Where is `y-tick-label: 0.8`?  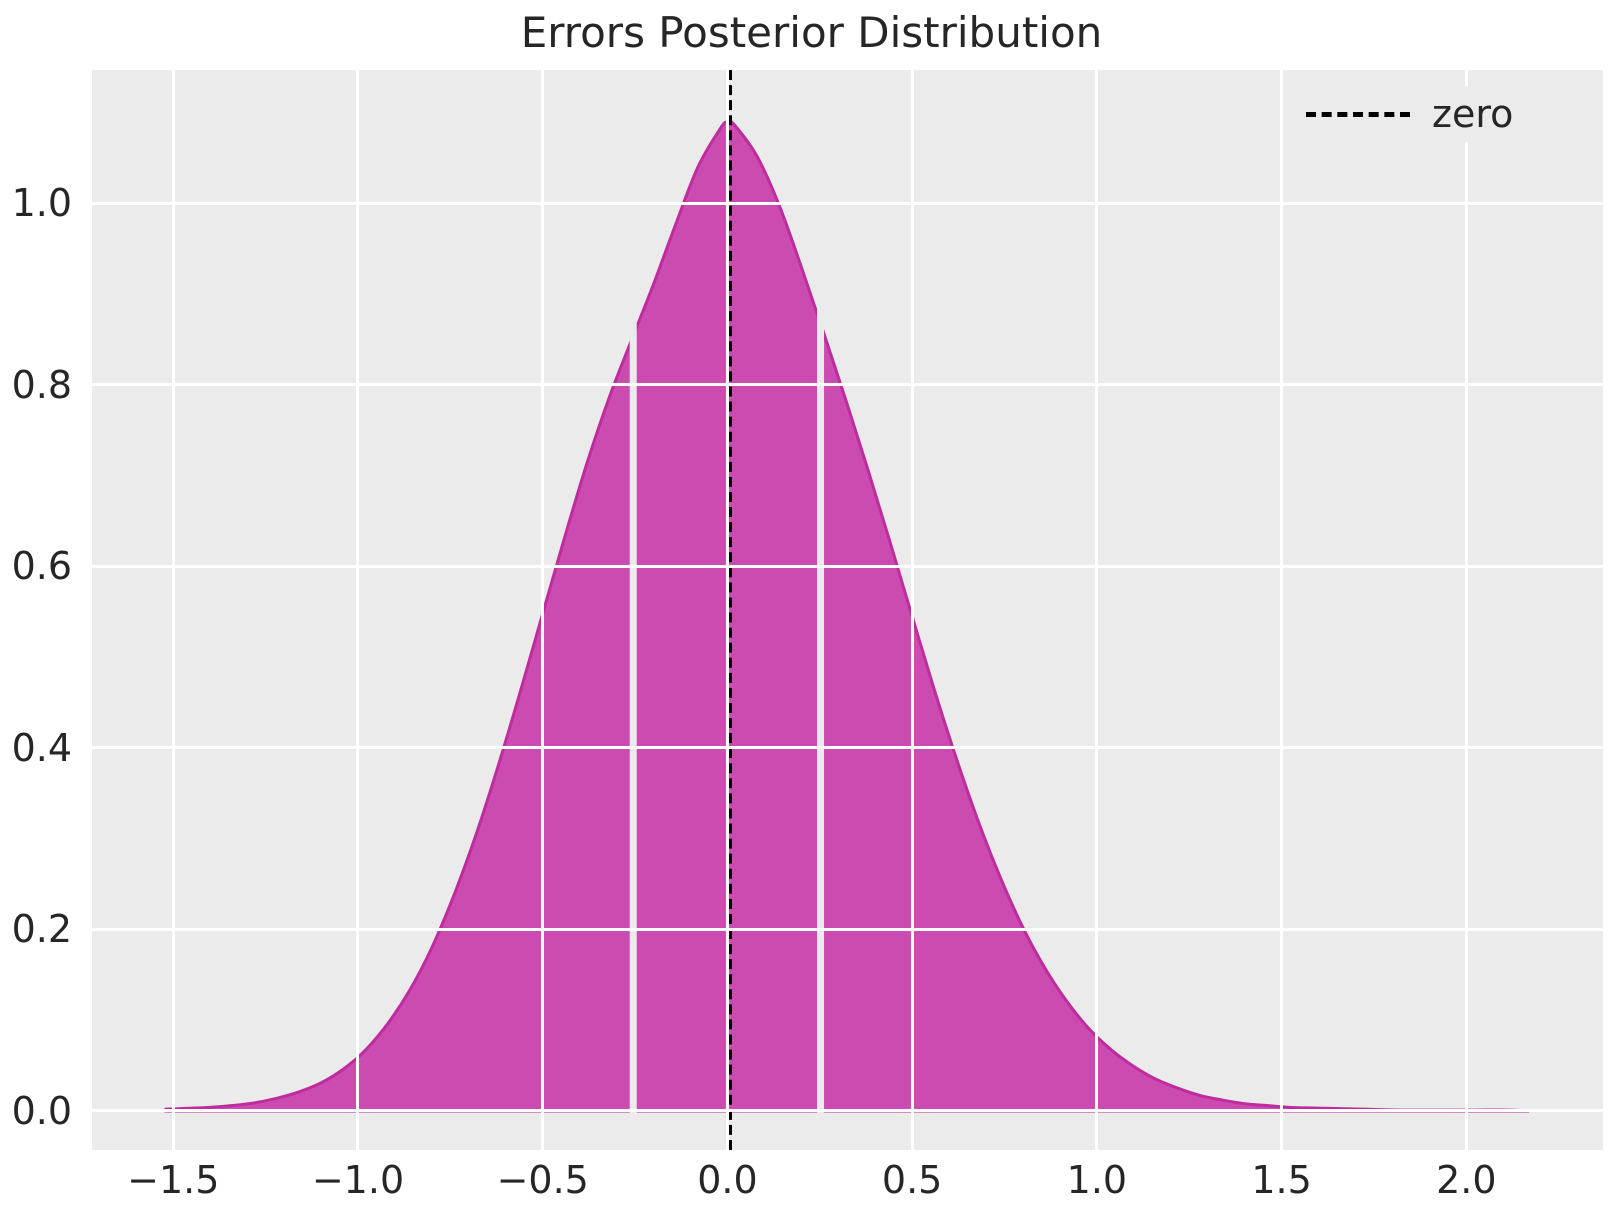
y-tick-label: 0.8 is located at coordinates (41, 384).